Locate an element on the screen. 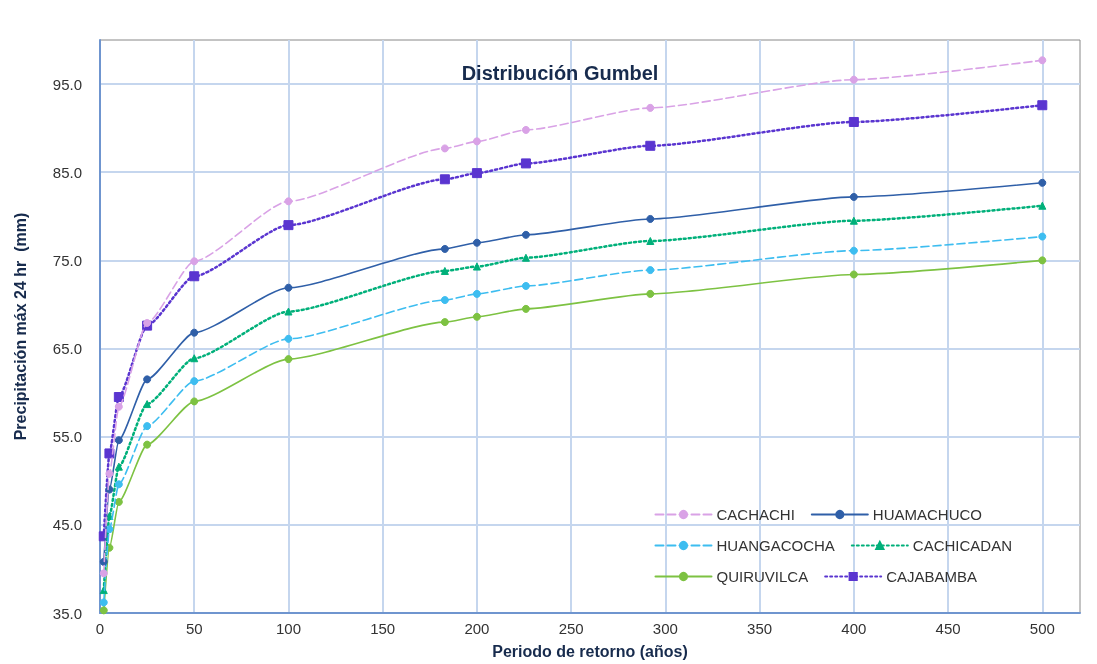 The image size is (1097, 664). x-tick-label: 0 is located at coordinates (100, 628).